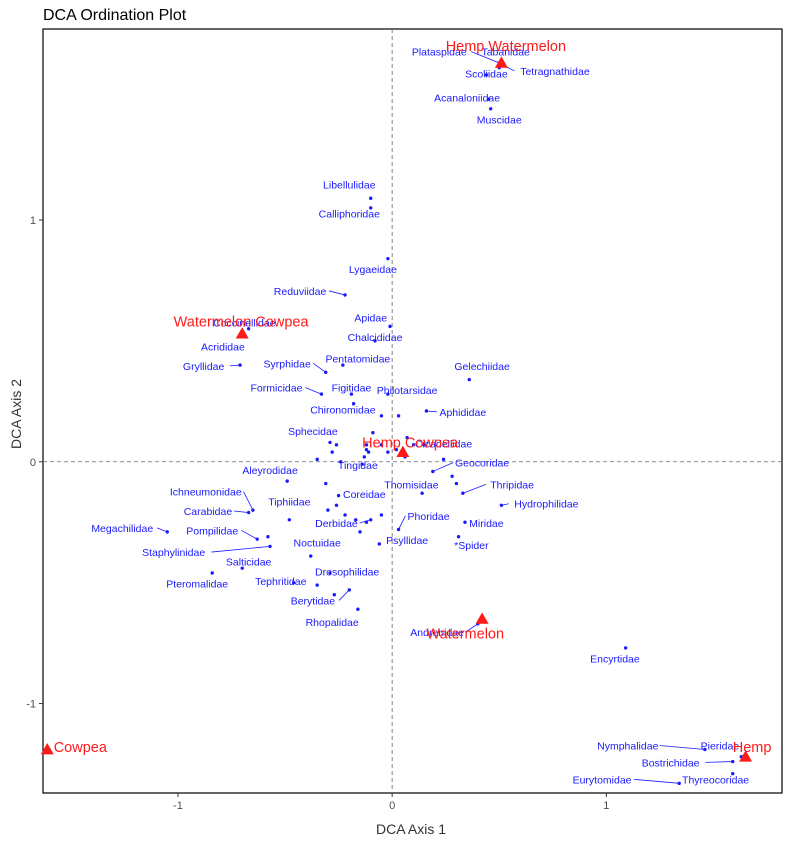  I want to click on crop-label: Hemp Cowpea, so click(410, 443).